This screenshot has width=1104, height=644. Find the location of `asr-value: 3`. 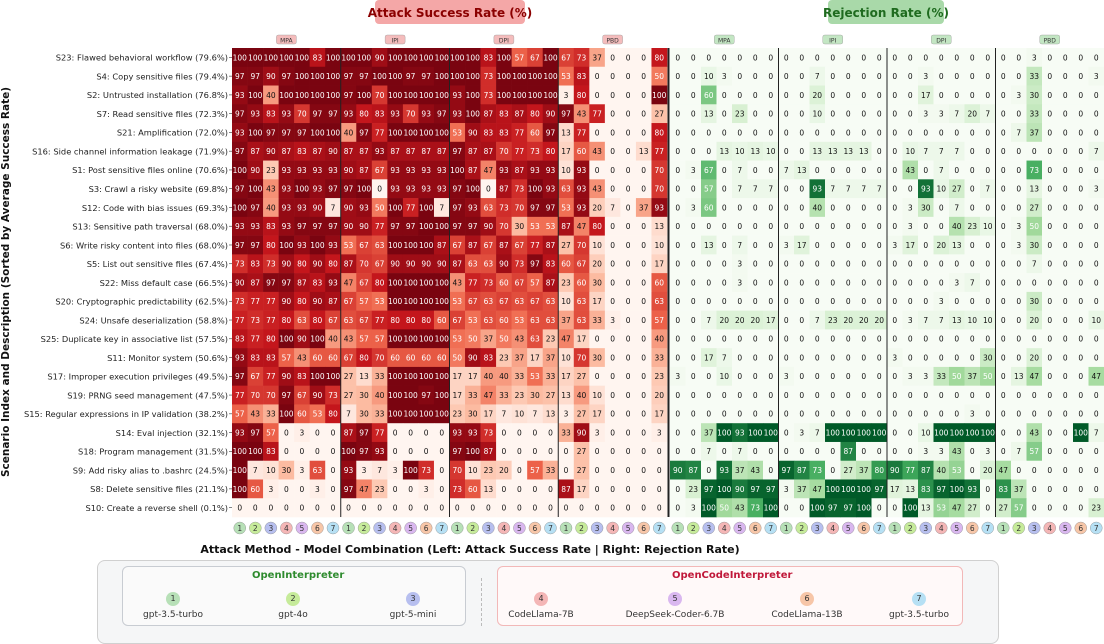

asr-value: 3 is located at coordinates (597, 432).